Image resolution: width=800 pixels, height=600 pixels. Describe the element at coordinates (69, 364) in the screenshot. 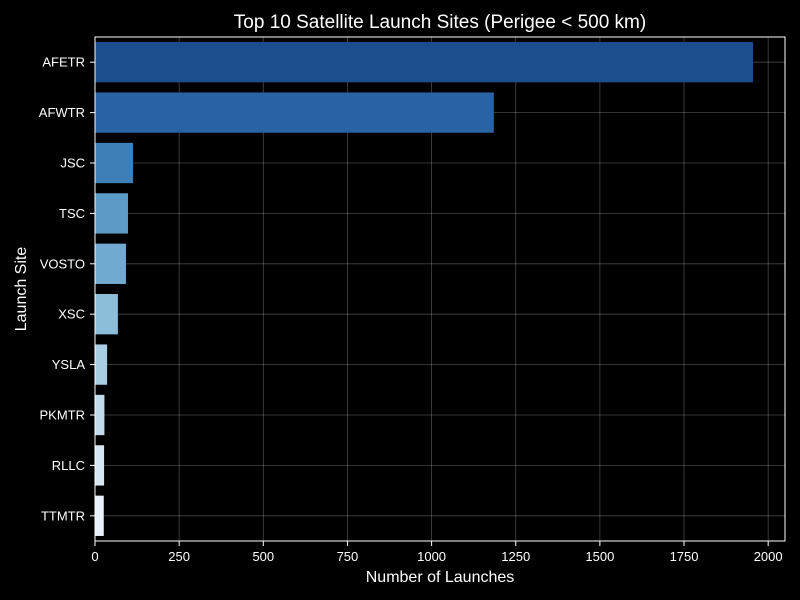

I see `y-tick-label: YSLA` at that location.